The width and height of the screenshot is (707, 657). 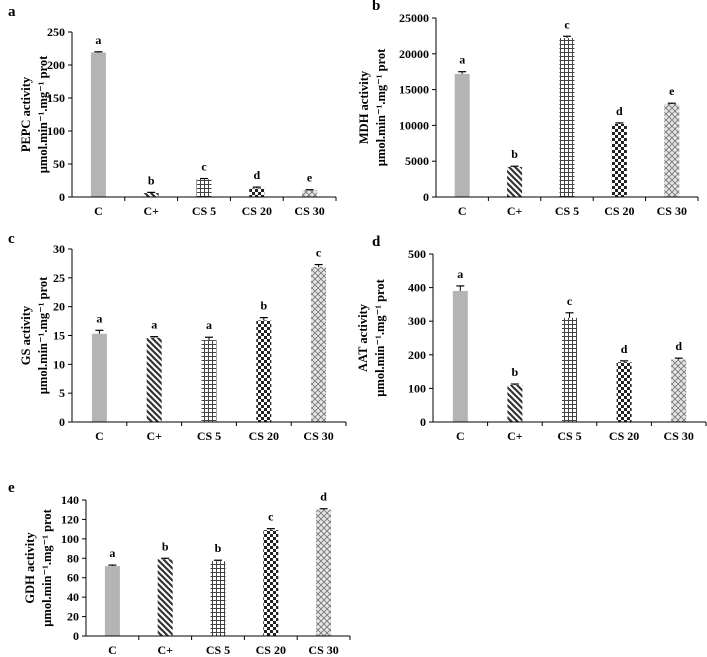 I want to click on y-tick-label: 150, so click(x=56, y=98).